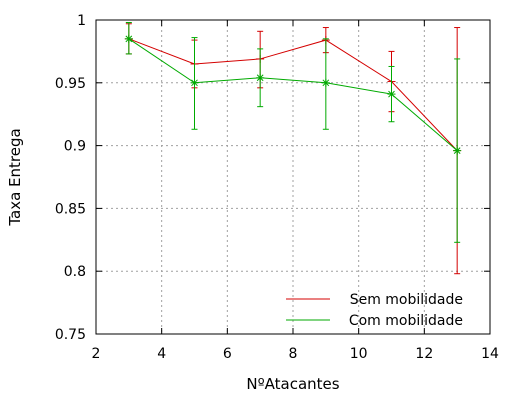  What do you see at coordinates (70, 209) in the screenshot?
I see `y-tick-label: 0.85` at bounding box center [70, 209].